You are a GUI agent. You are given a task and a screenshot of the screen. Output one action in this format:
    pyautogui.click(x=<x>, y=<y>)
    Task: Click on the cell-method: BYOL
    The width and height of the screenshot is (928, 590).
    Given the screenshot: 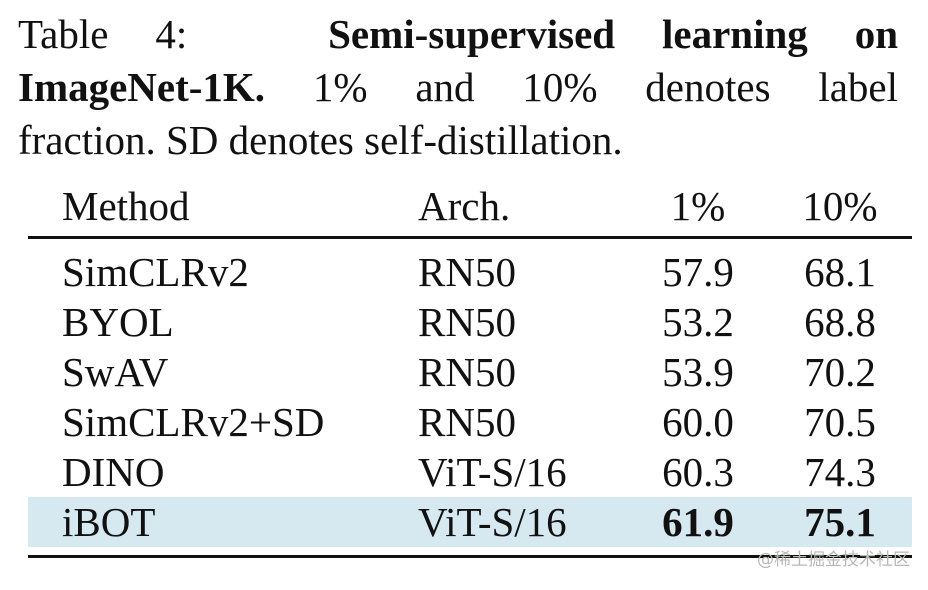 What is the action you would take?
    pyautogui.click(x=118, y=322)
    